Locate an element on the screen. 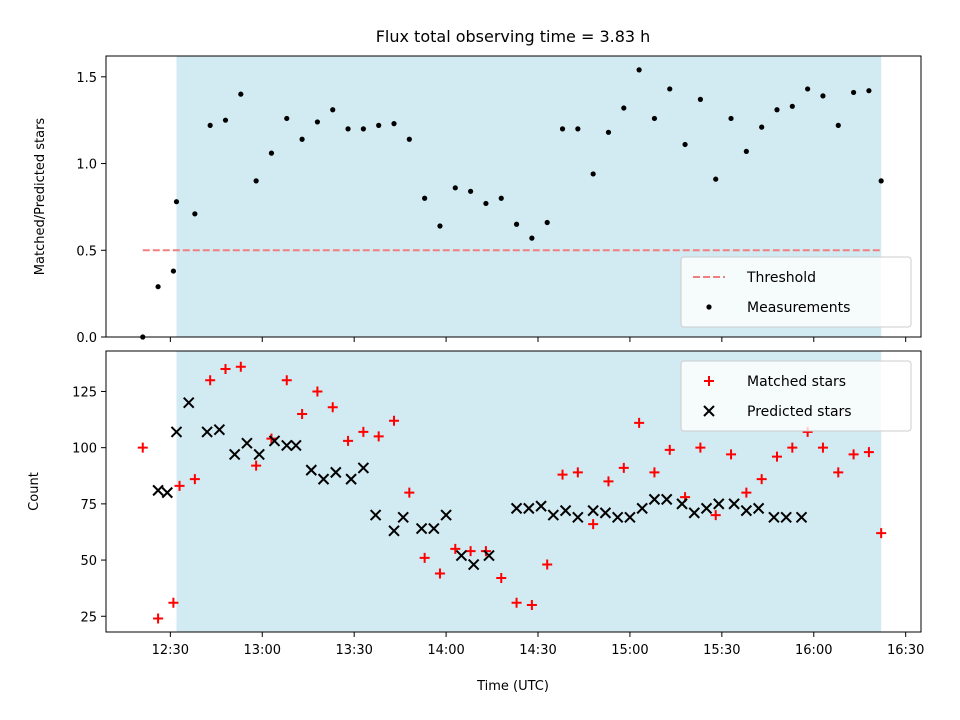 This screenshot has width=960, height=720. y-tick-label: 100 is located at coordinates (84, 449).